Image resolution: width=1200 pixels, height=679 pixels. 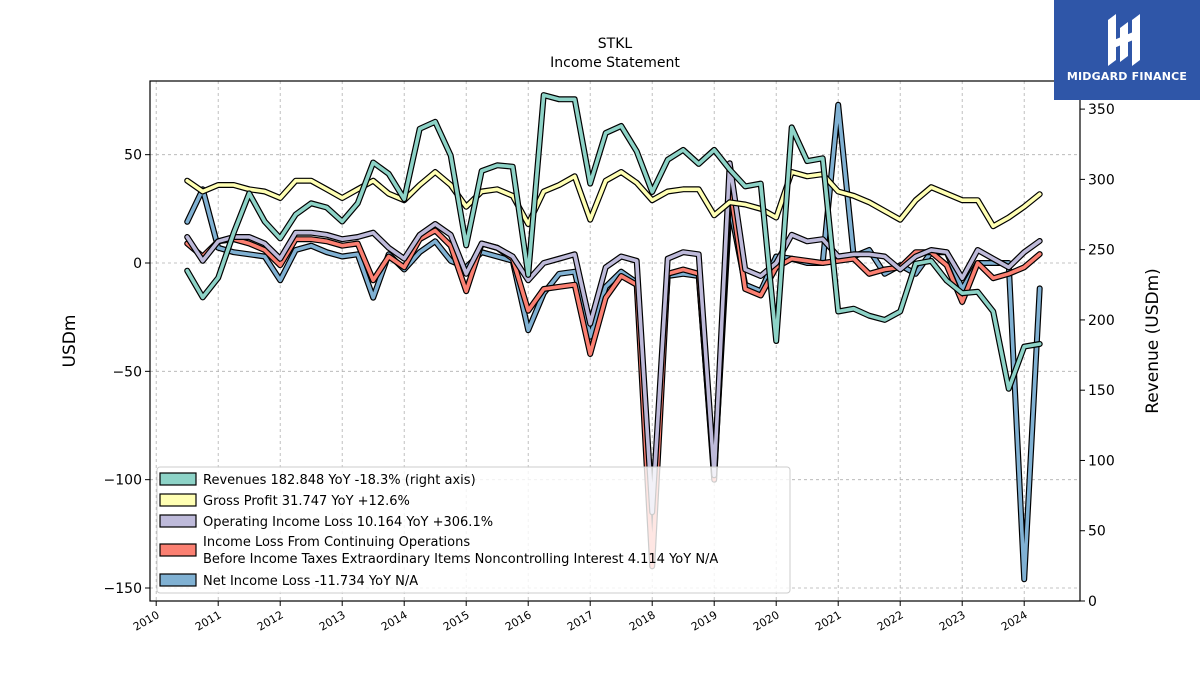 What do you see at coordinates (208, 620) in the screenshot?
I see `x-tick-label: 2011` at bounding box center [208, 620].